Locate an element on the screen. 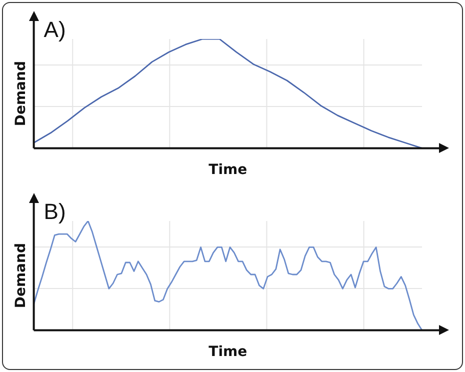 The image size is (465, 372). chart-title: A) is located at coordinates (55, 29).